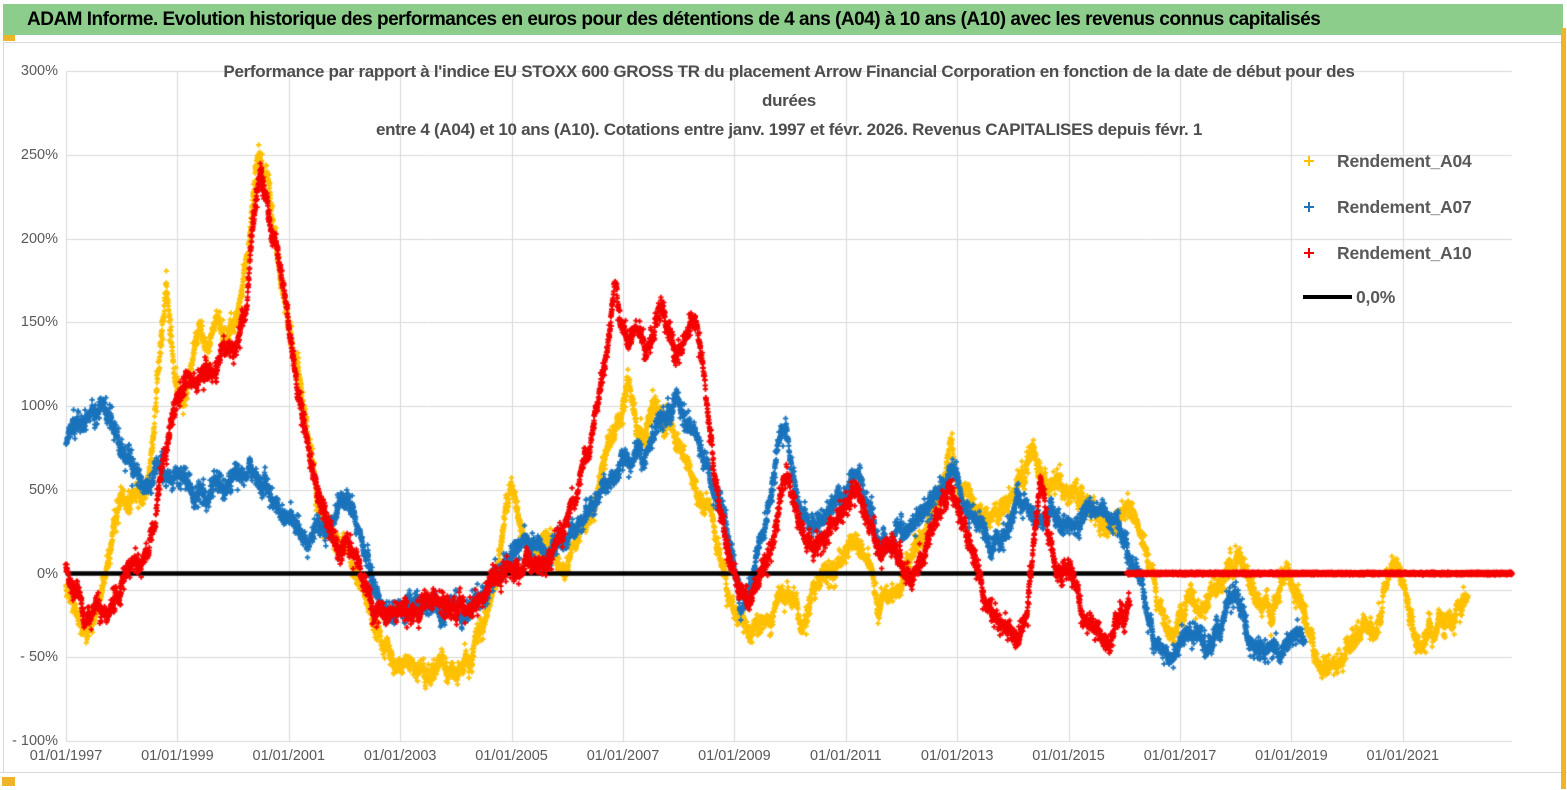  What do you see at coordinates (1327, 297) in the screenshot?
I see `zero-line-icon` at bounding box center [1327, 297].